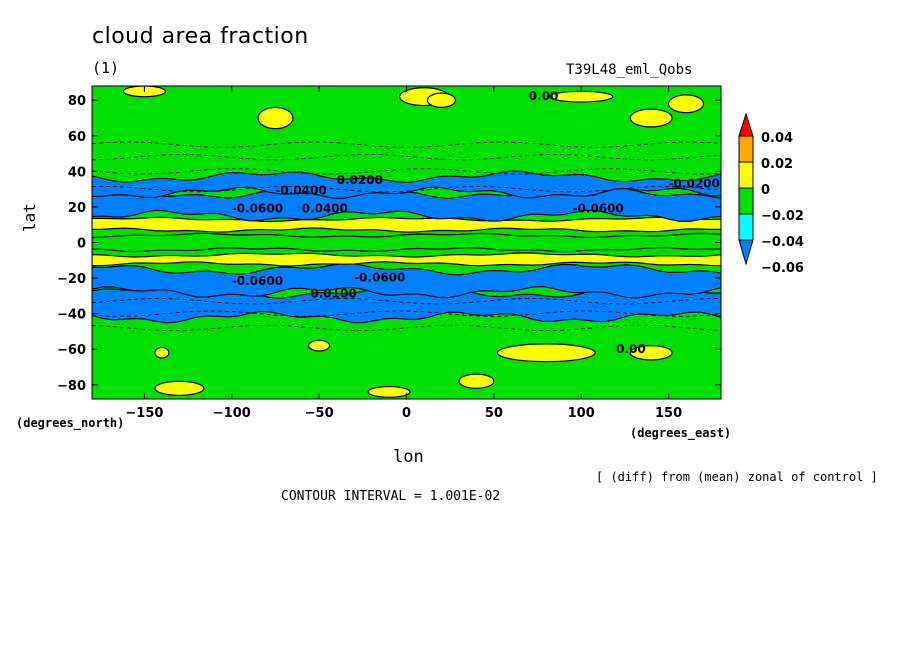 The image size is (904, 654). What do you see at coordinates (360, 180) in the screenshot?
I see `contour-label: 0.0200` at bounding box center [360, 180].